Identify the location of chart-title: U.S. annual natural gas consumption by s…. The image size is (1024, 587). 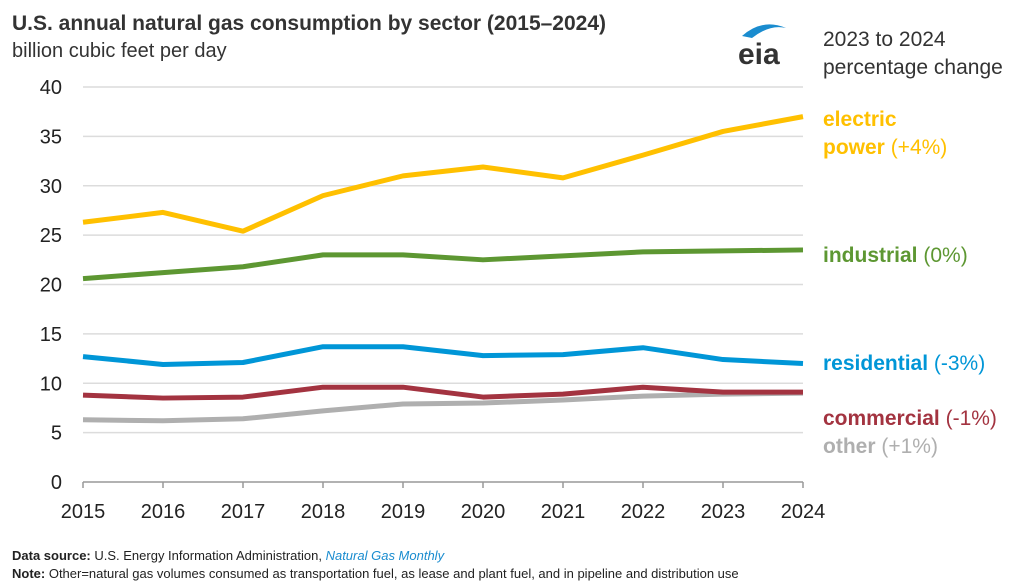
(309, 23).